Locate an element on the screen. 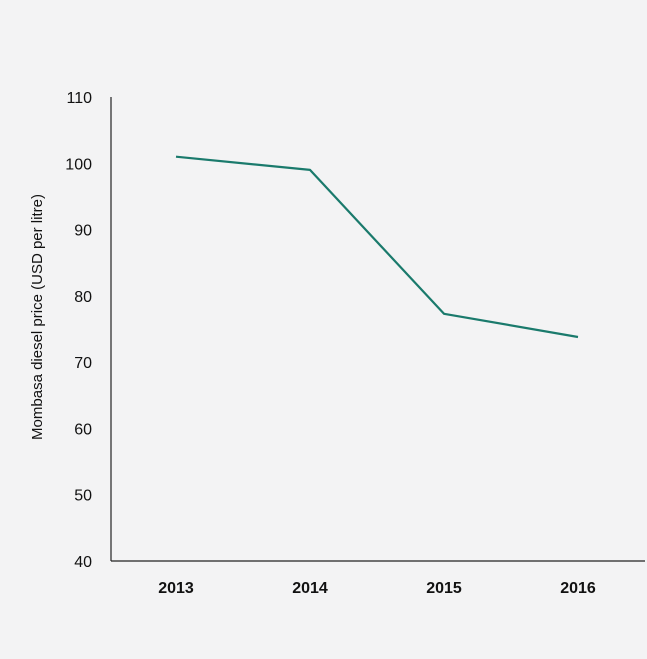 The image size is (647, 659). x-tick-label: 2013 is located at coordinates (176, 588).